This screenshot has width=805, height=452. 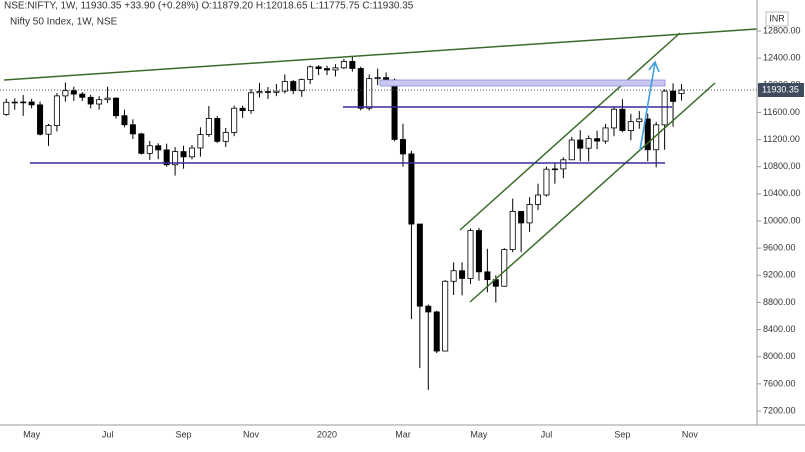 What do you see at coordinates (184, 434) in the screenshot?
I see `x-tick-label: Sep` at bounding box center [184, 434].